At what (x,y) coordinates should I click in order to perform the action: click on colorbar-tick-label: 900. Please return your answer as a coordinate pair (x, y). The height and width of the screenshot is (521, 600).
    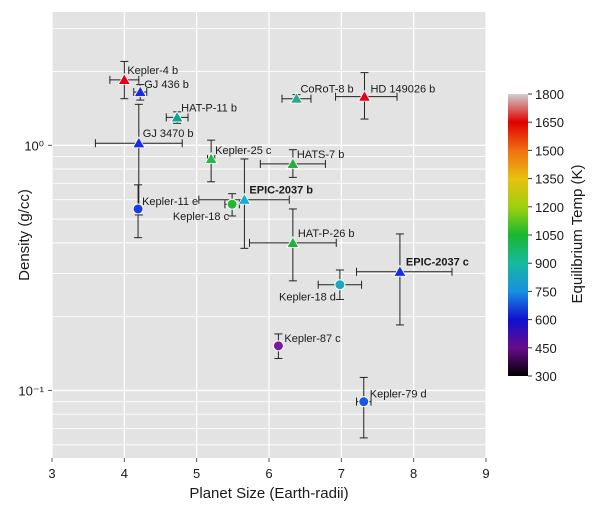
    Looking at the image, I should click on (546, 263).